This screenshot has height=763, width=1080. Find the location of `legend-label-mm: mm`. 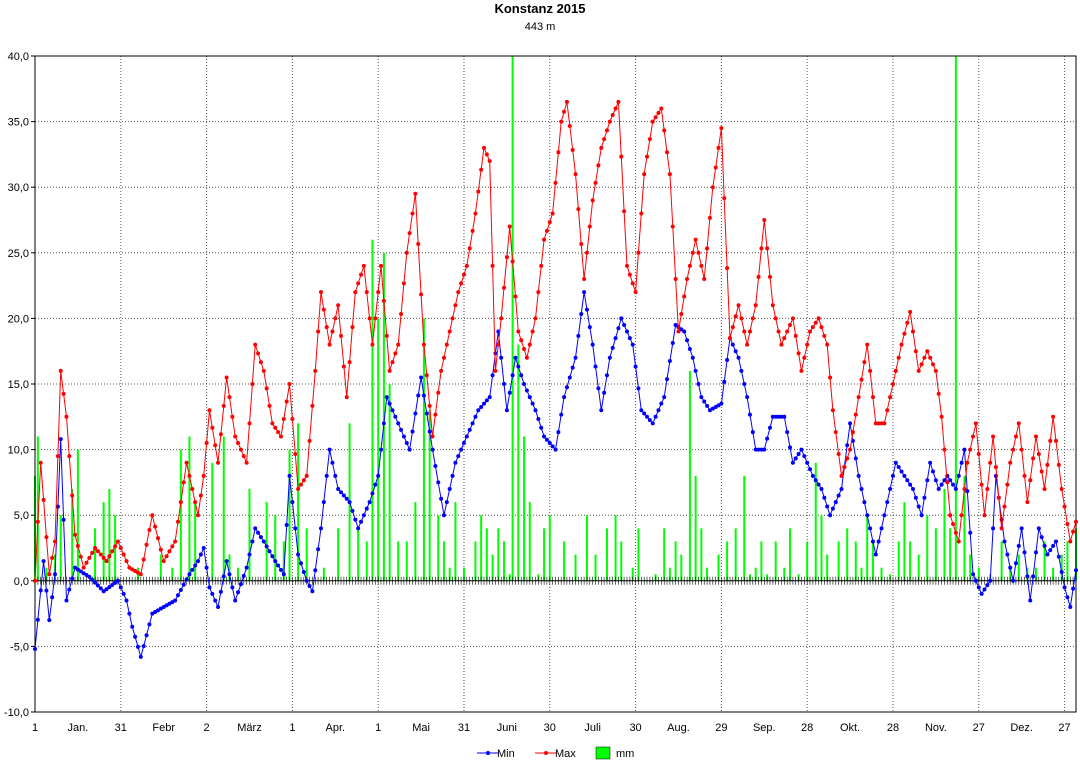

legend-label-mm: mm is located at coordinates (625, 754).